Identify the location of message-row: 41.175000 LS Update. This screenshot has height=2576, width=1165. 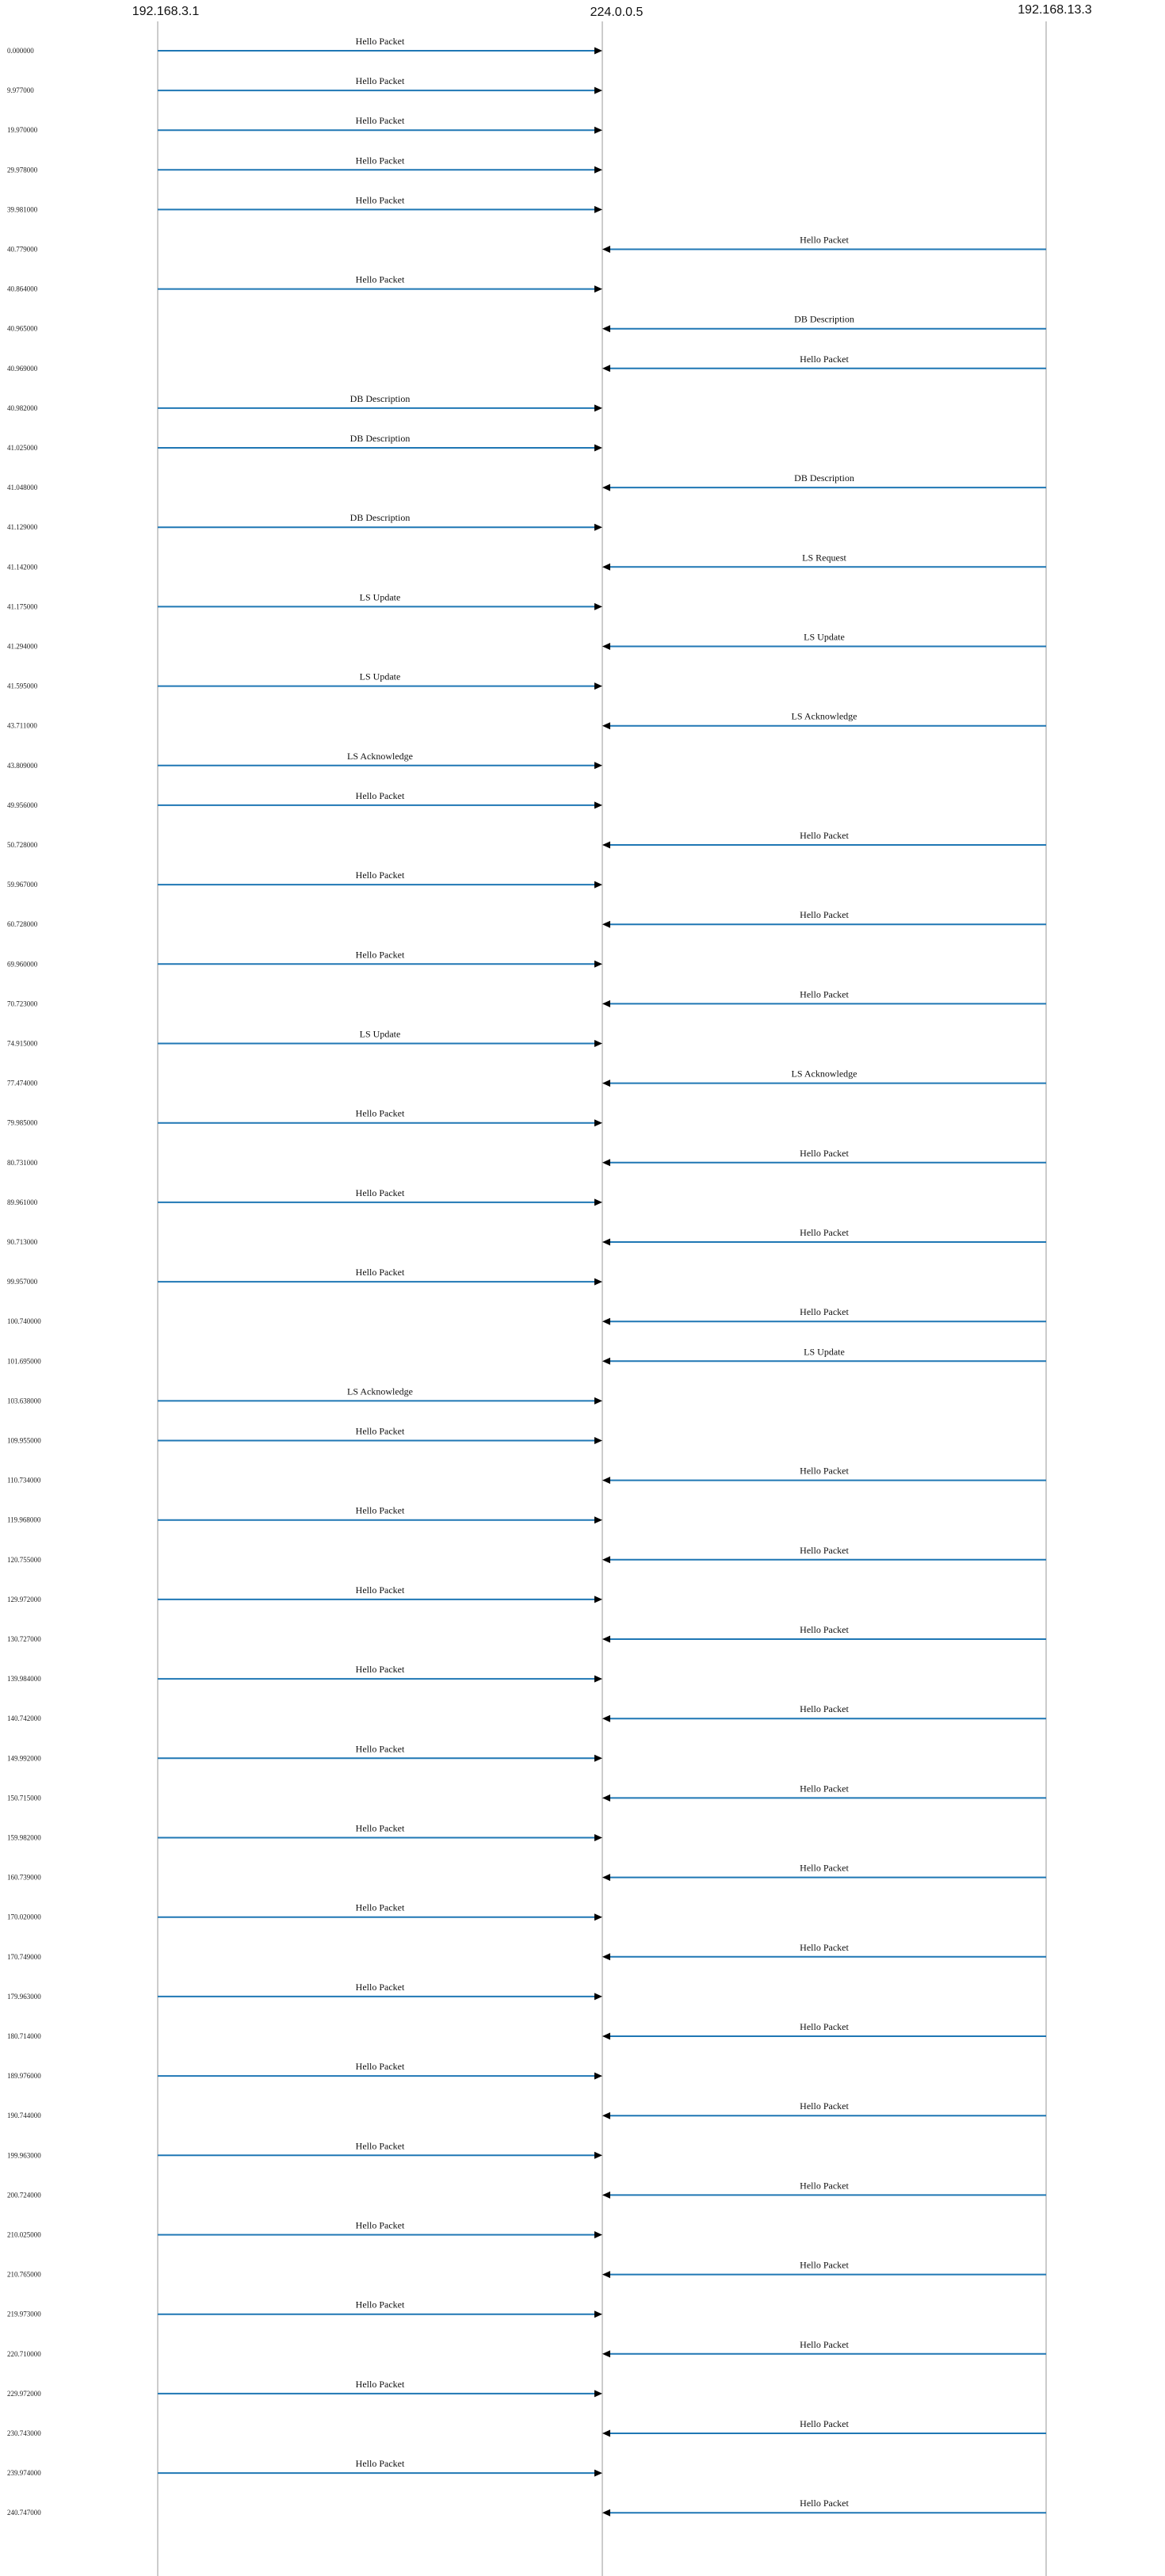
(304, 600).